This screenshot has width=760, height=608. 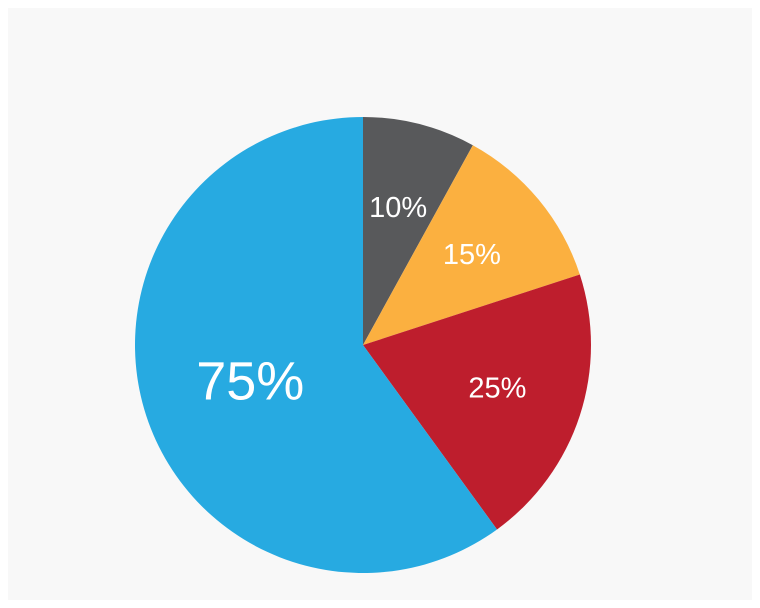 What do you see at coordinates (250, 382) in the screenshot?
I see `data-label: 75%` at bounding box center [250, 382].